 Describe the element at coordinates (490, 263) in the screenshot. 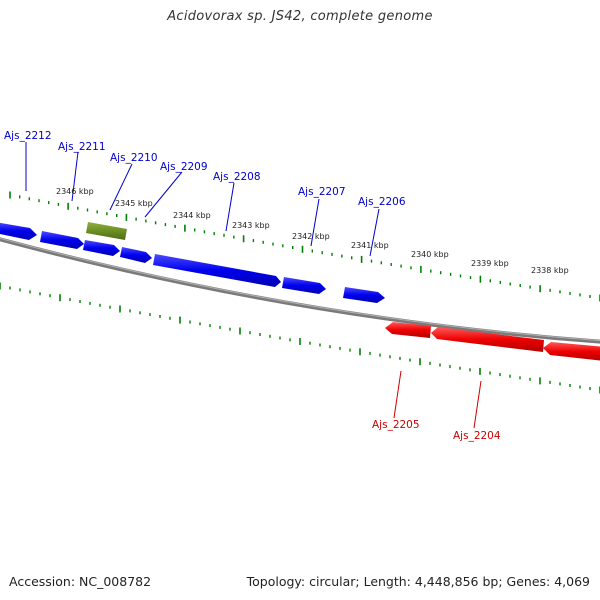

I see `kbp-label-2339: 2339 kbp` at that location.